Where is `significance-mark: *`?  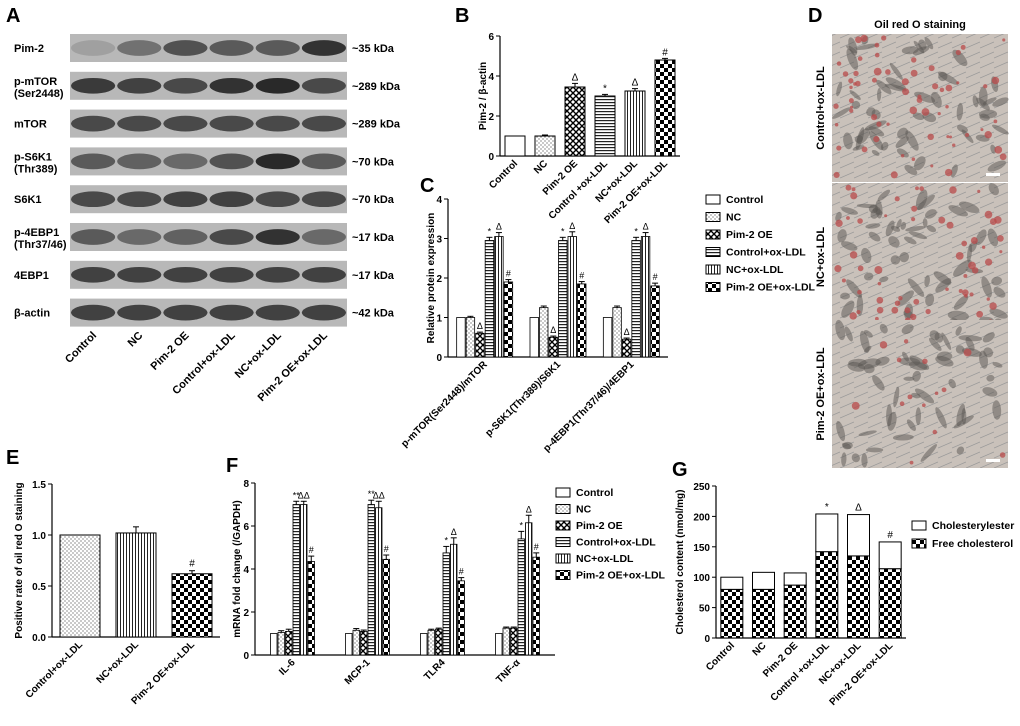
significance-mark: * is located at coordinates (490, 231).